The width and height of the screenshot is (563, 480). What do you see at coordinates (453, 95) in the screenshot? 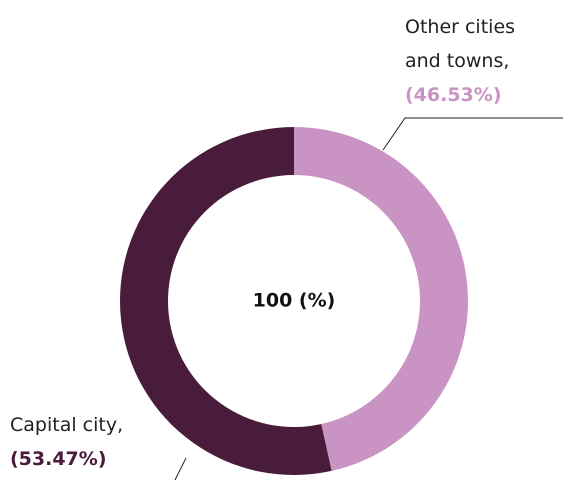
I see `value-label: (46.53%)` at bounding box center [453, 95].